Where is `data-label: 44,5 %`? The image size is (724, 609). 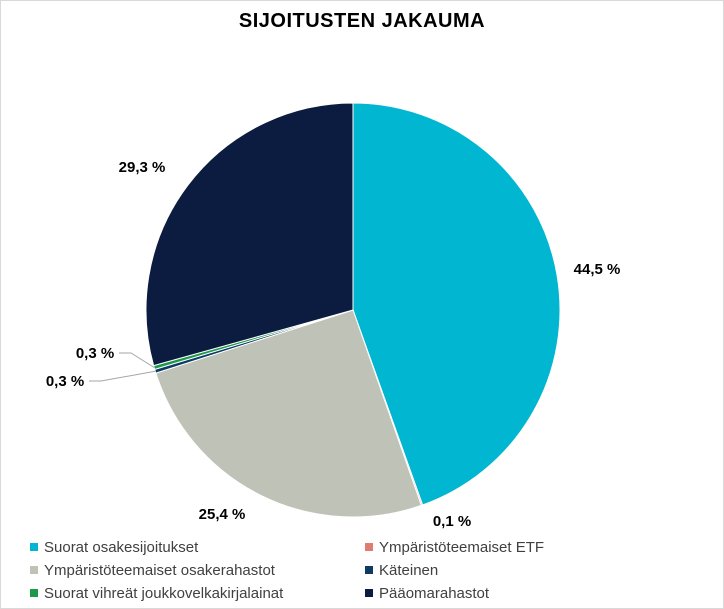 data-label: 44,5 % is located at coordinates (597, 269).